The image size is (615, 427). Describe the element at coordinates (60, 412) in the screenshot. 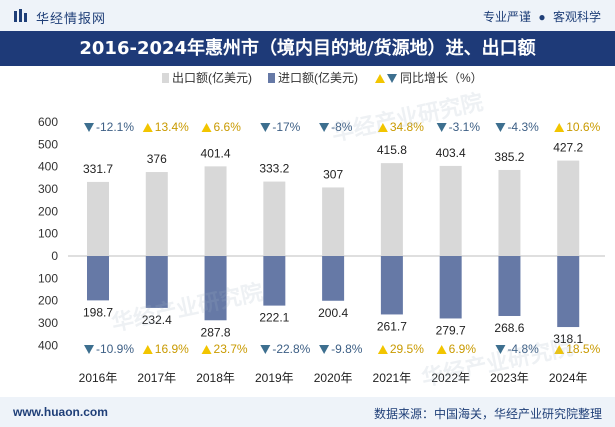

I see `website-link: www.huaon.com` at that location.